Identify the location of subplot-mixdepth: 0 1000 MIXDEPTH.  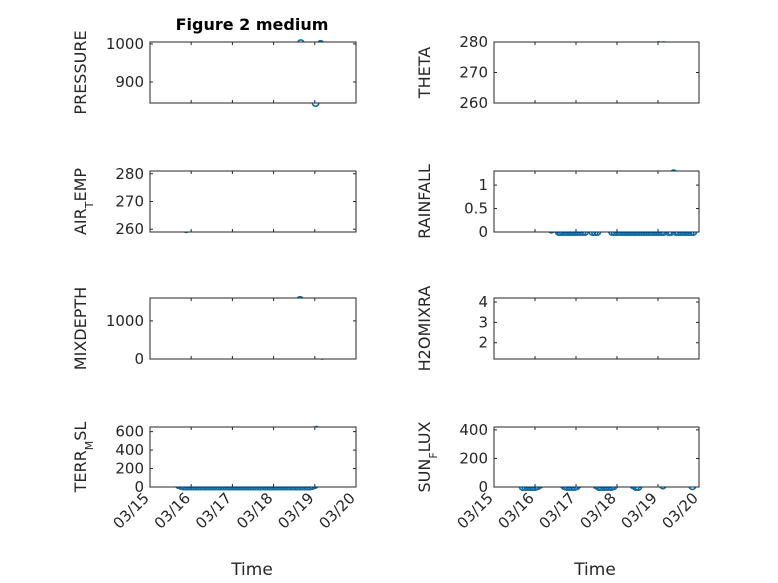
(214, 328).